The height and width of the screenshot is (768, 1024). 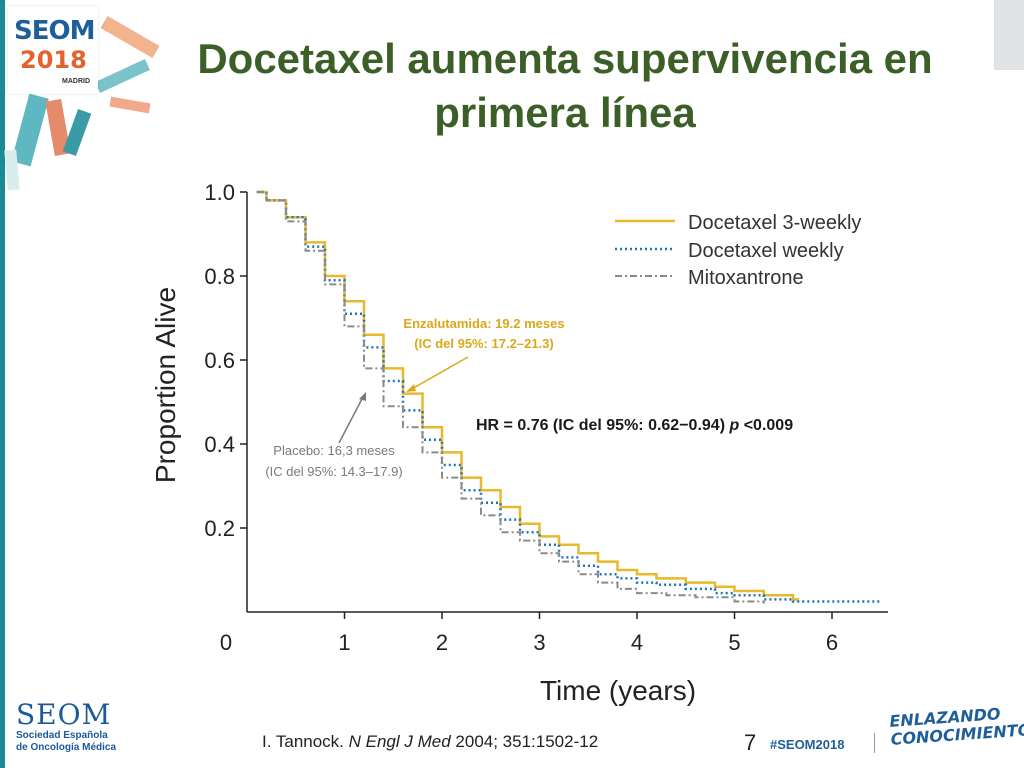 I want to click on legend-label-docetaxel-weekly: Docetaxel weekly, so click(x=766, y=251).